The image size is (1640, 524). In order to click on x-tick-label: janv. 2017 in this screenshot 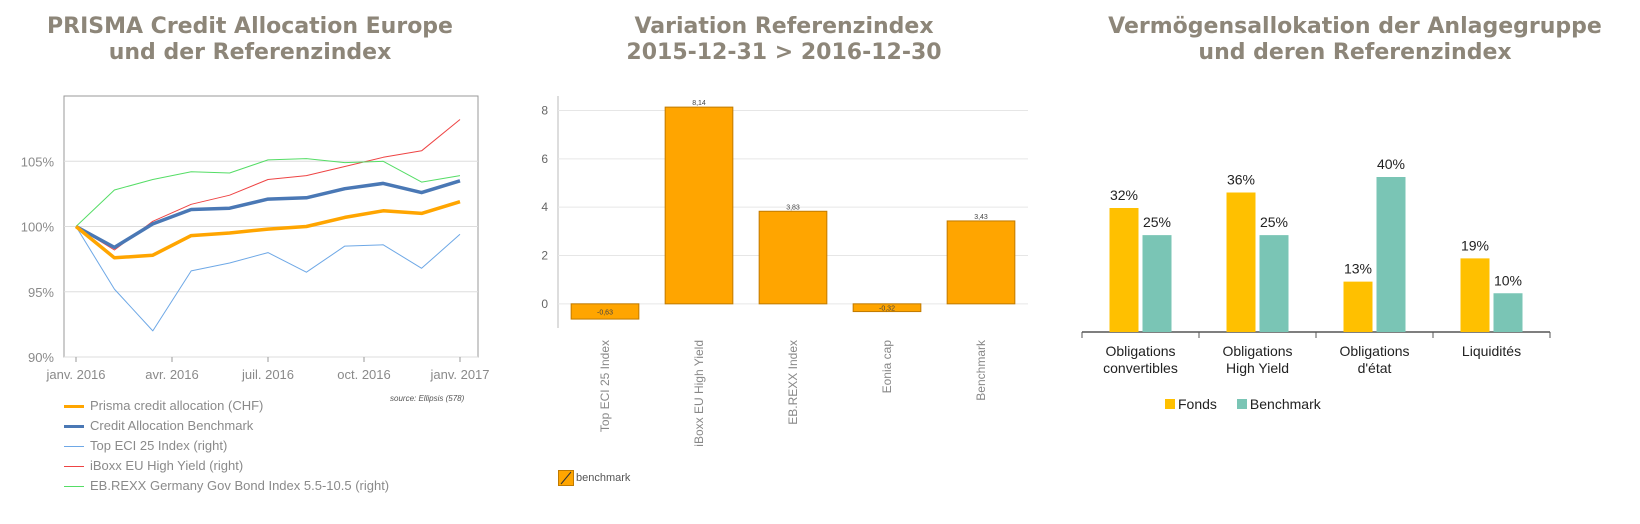, I will do `click(459, 374)`.